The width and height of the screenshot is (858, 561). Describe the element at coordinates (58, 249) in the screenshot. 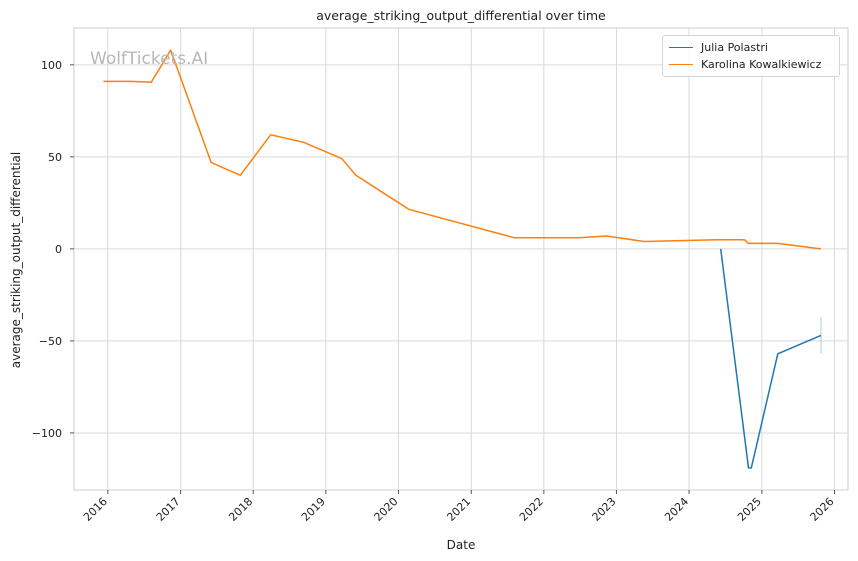

I see `y-tick-label: 0` at that location.